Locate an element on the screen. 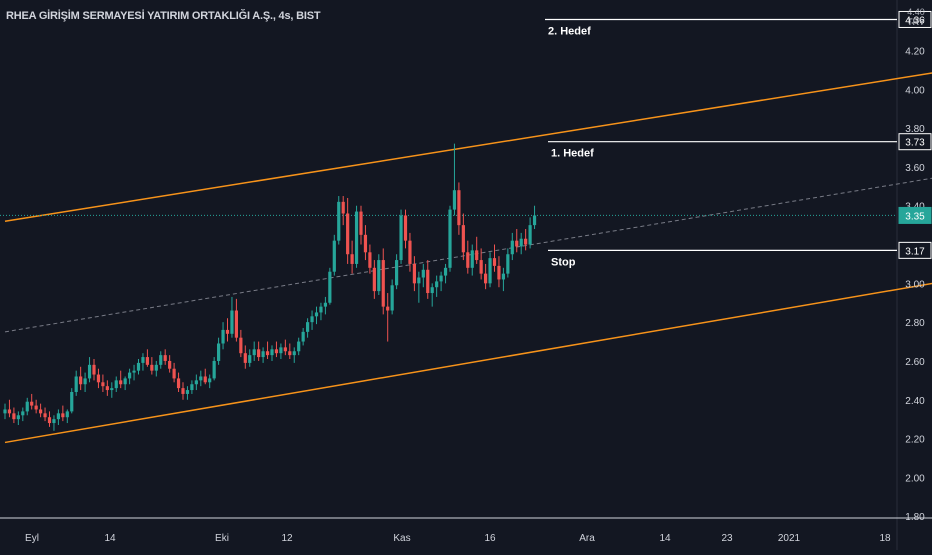 The height and width of the screenshot is (555, 932). y-tick-label: 1.80 is located at coordinates (915, 517).